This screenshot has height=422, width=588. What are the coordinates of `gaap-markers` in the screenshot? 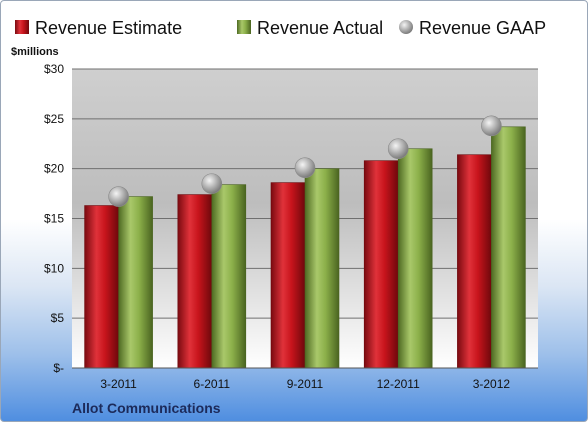 It's located at (305, 161).